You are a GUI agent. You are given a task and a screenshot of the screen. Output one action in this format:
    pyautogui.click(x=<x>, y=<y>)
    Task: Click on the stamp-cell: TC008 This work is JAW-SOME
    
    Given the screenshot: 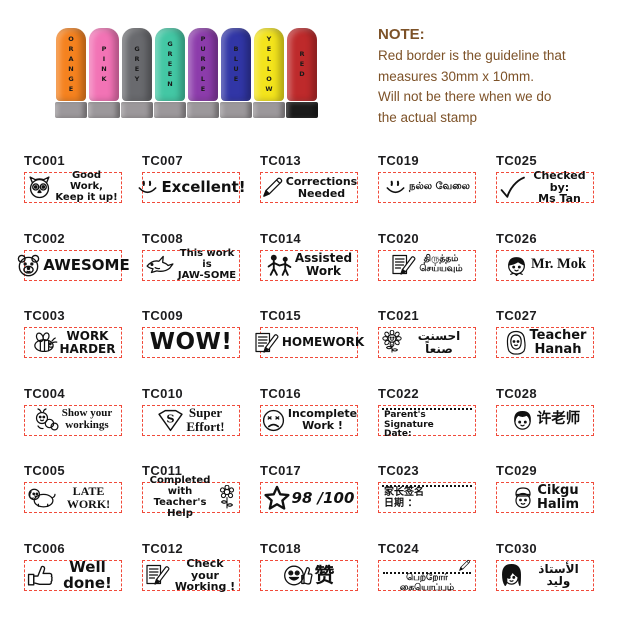 What is the action you would take?
    pyautogui.click(x=191, y=270)
    